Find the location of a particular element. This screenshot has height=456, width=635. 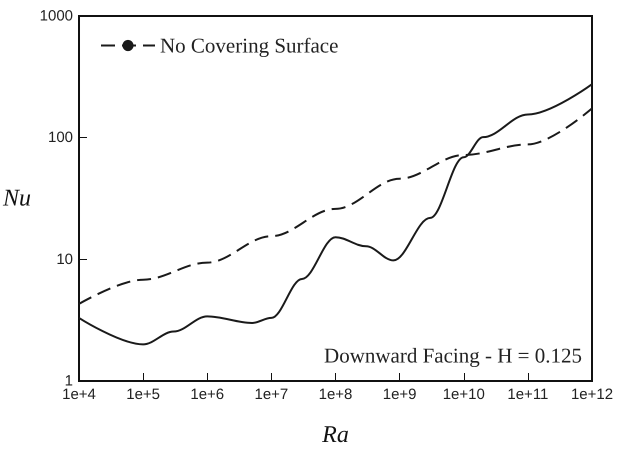

x-tick-label: 1e+10 is located at coordinates (463, 394).